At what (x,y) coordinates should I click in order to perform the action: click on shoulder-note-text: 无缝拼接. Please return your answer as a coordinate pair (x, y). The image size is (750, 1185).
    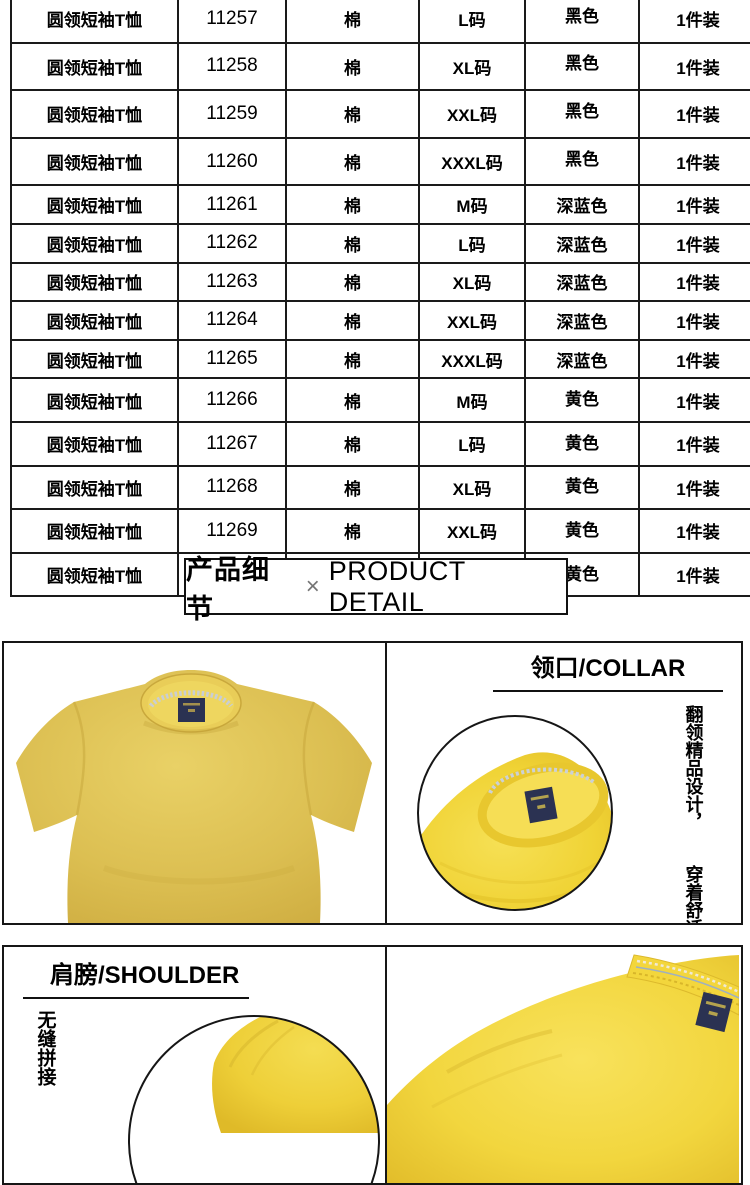
    Looking at the image, I should click on (45, 1075).